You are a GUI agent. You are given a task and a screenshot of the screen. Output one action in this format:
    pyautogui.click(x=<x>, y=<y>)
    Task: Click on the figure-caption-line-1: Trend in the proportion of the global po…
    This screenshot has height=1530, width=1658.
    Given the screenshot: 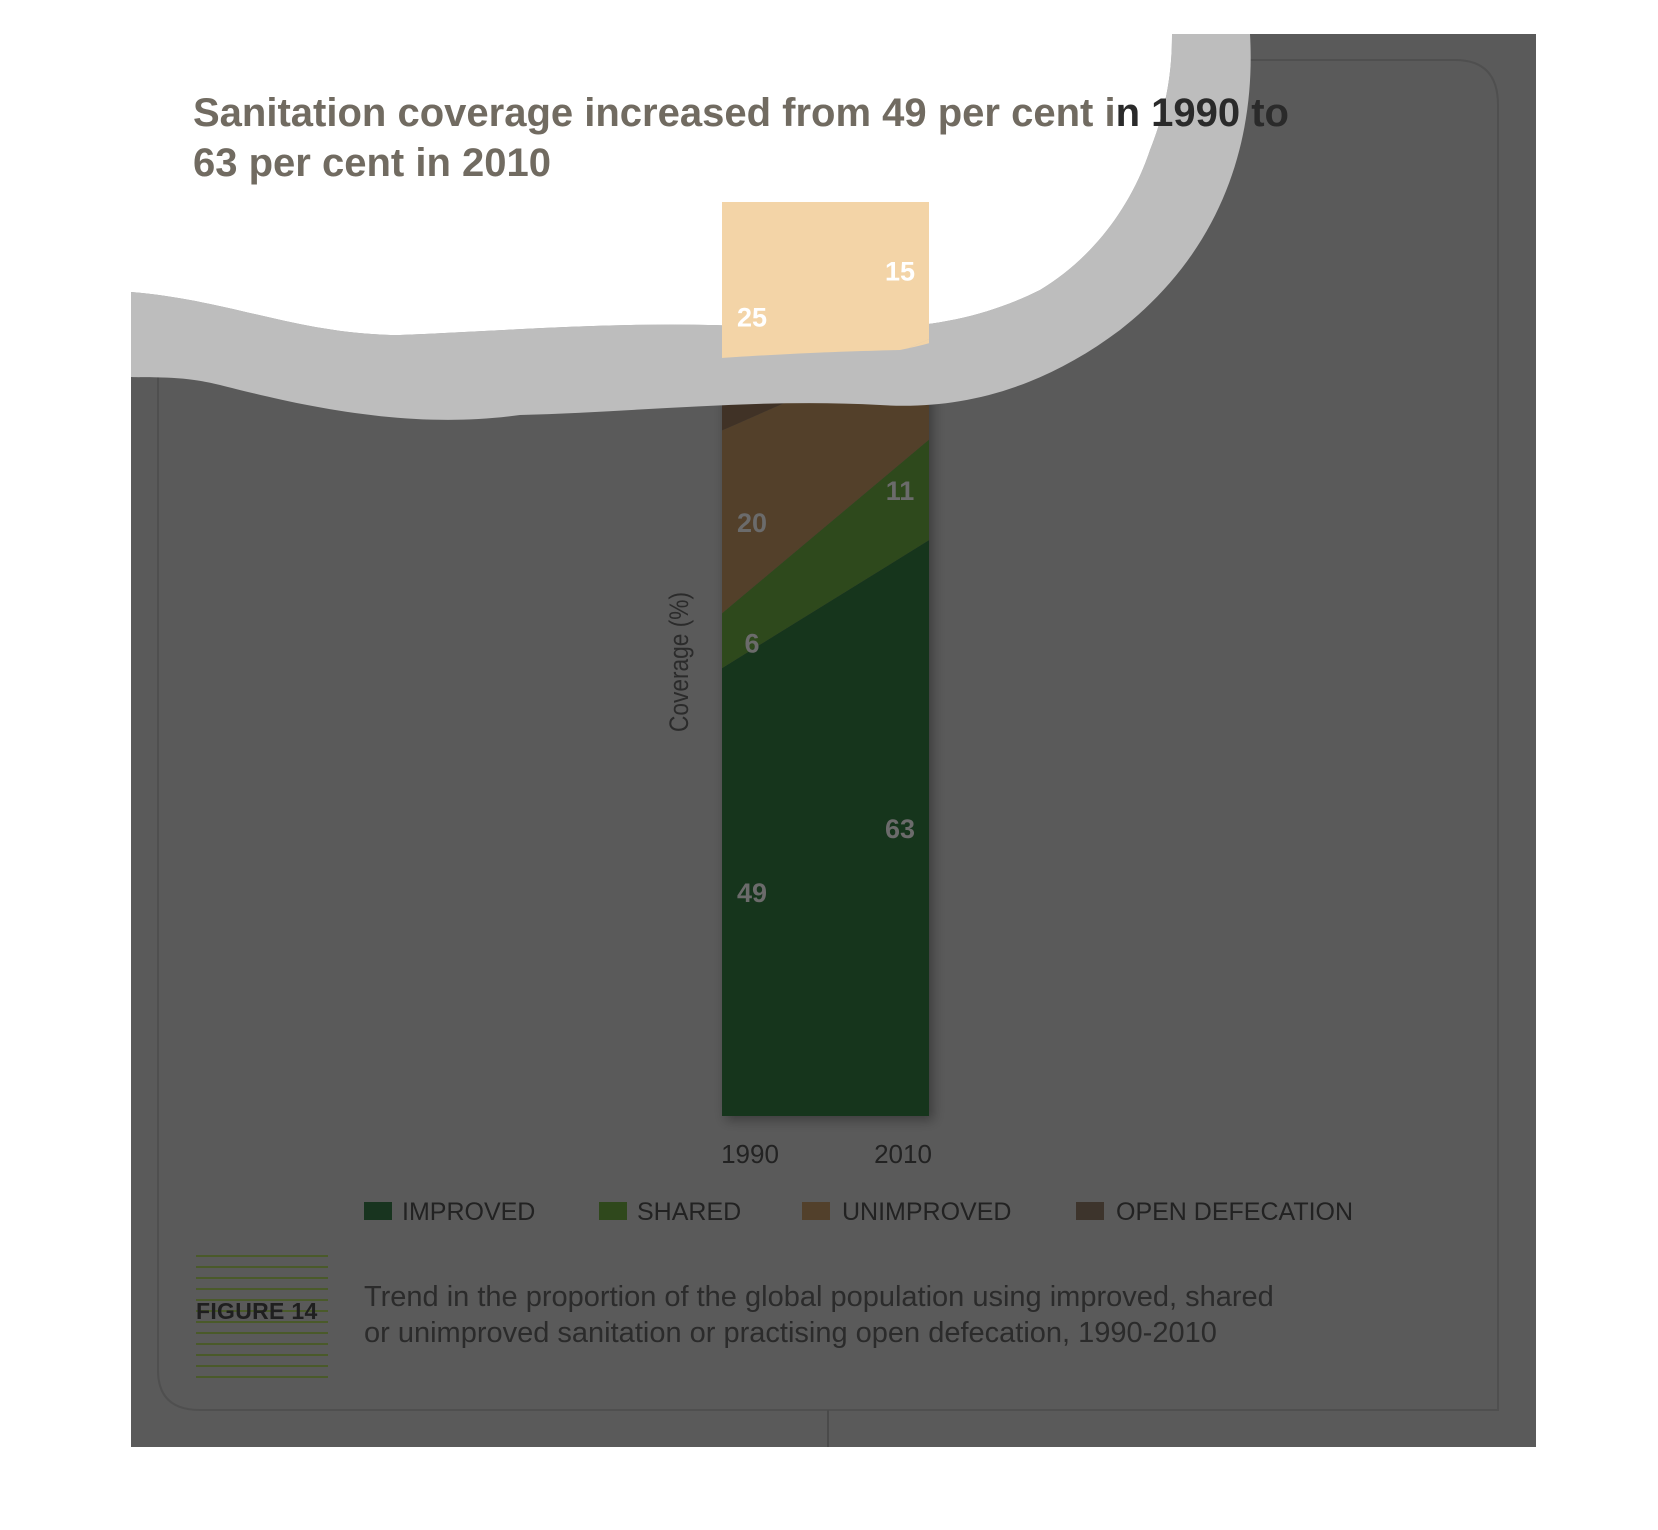 What is the action you would take?
    pyautogui.click(x=819, y=1297)
    